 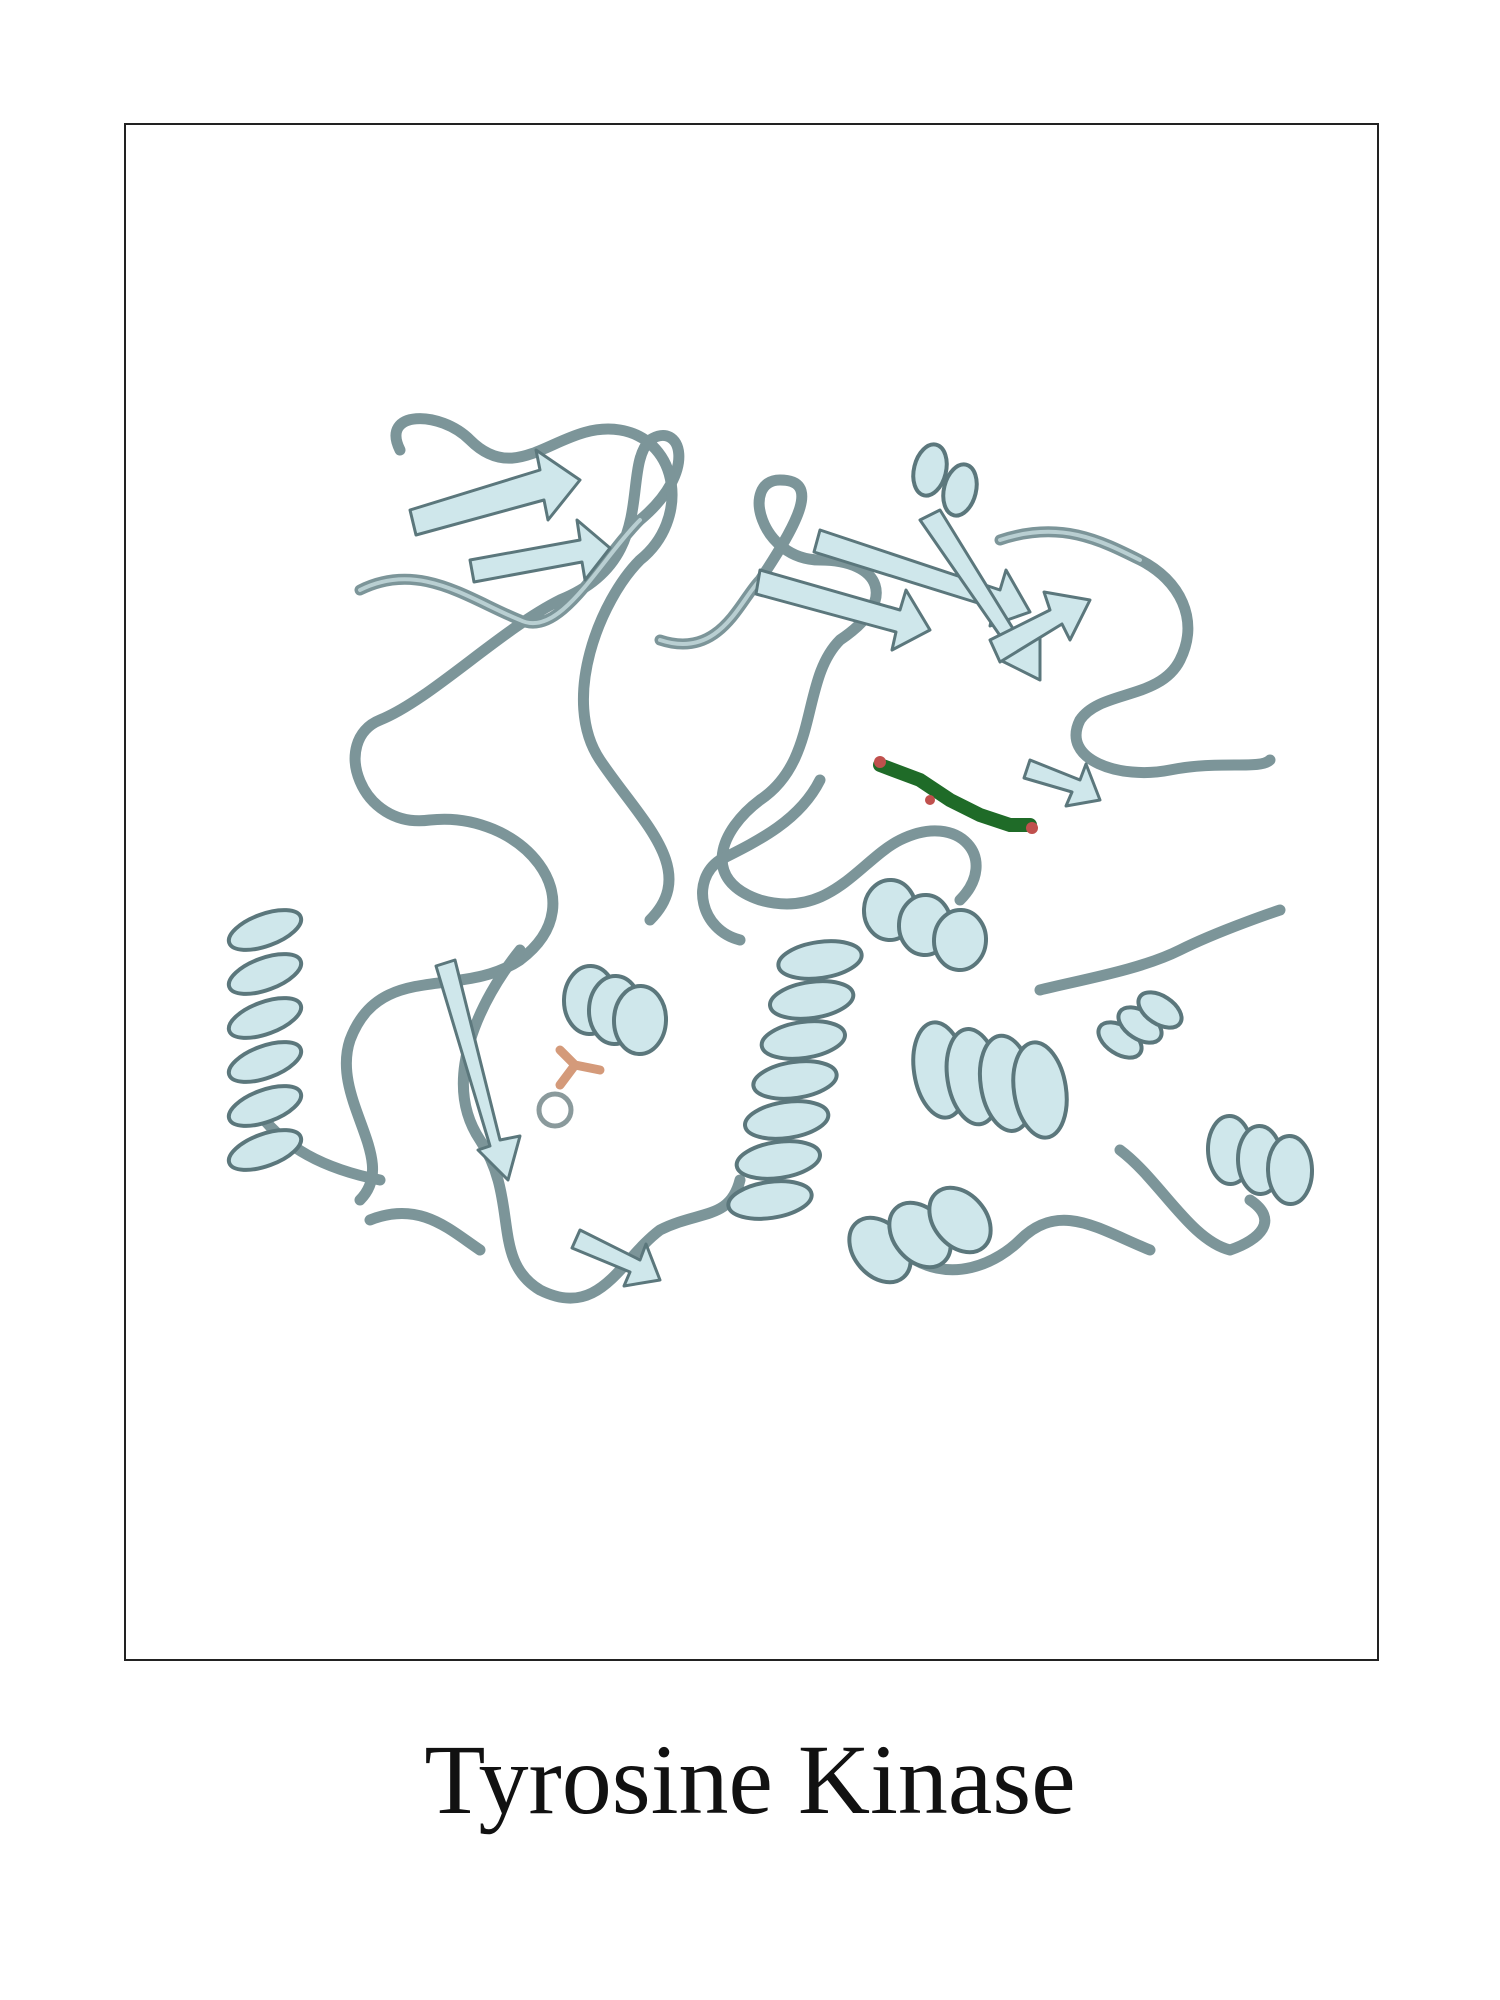 I want to click on coil-highlight, so click(x=750, y=582).